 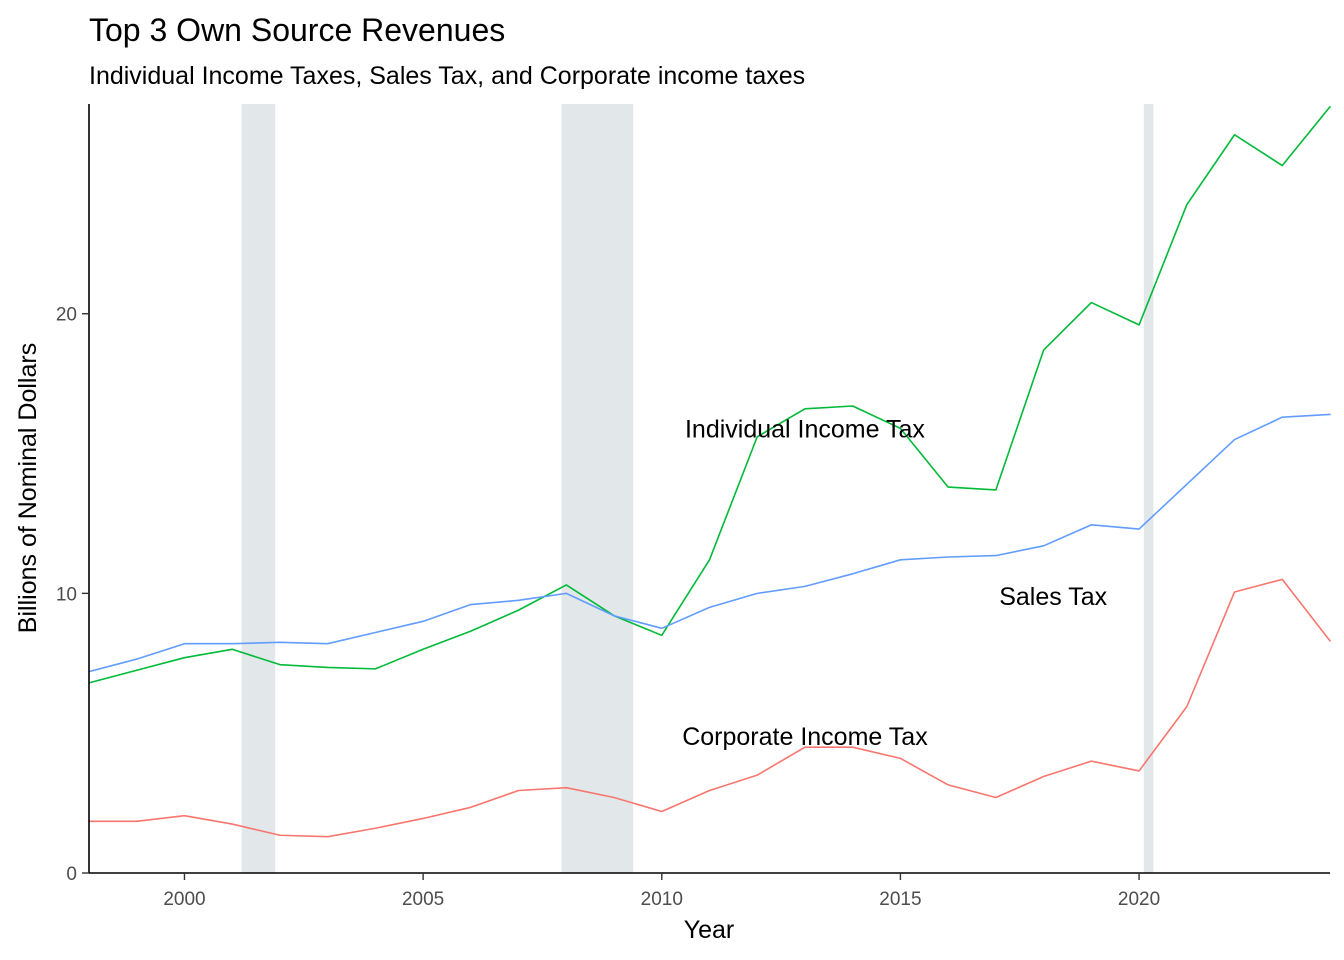 I want to click on y-axis-ticks: 0 10 20, so click(x=72, y=595).